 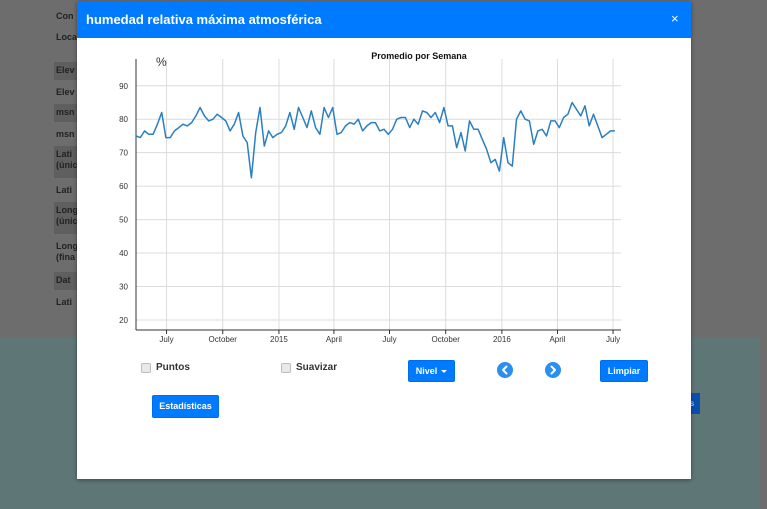 What do you see at coordinates (505, 370) in the screenshot?
I see `chevron-left-icon` at bounding box center [505, 370].